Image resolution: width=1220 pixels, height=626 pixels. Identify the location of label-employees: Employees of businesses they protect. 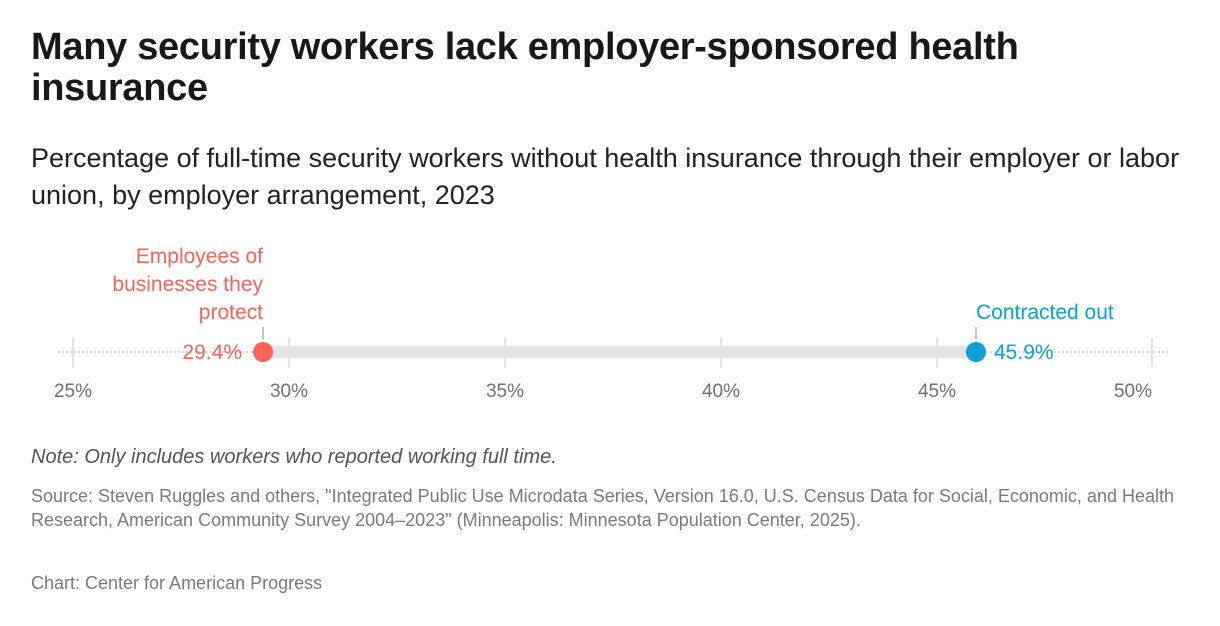
(187, 285).